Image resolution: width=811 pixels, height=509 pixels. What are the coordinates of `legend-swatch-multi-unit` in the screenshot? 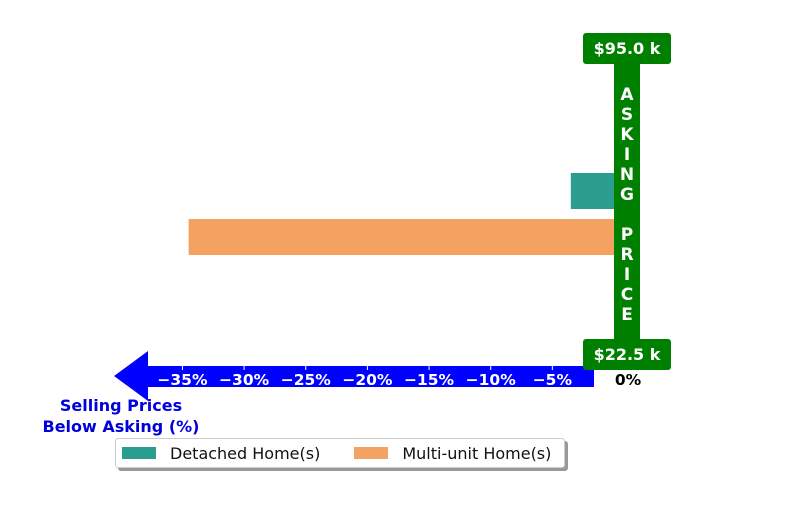 It's located at (371, 453).